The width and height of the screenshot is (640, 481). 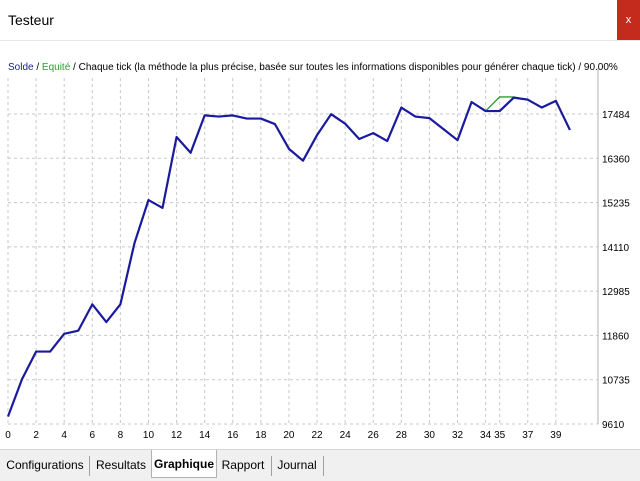 What do you see at coordinates (528, 435) in the screenshot?
I see `x-tick-label: 37` at bounding box center [528, 435].